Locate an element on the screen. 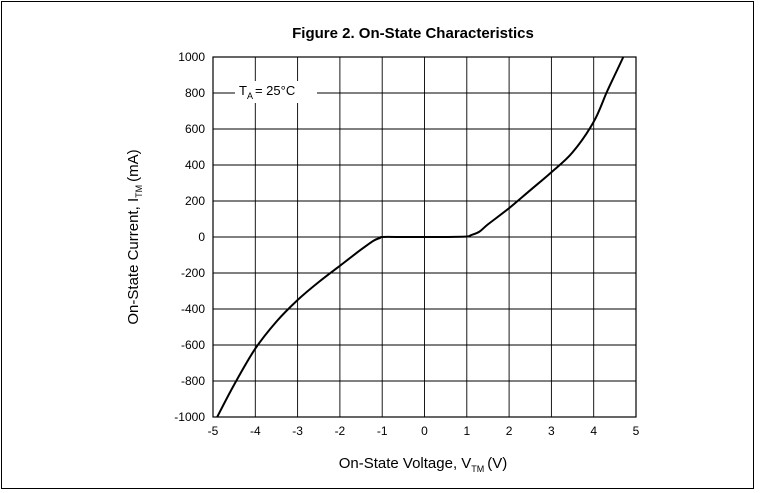 This screenshot has width=760, height=493. x-tick-label: 0 is located at coordinates (424, 431).